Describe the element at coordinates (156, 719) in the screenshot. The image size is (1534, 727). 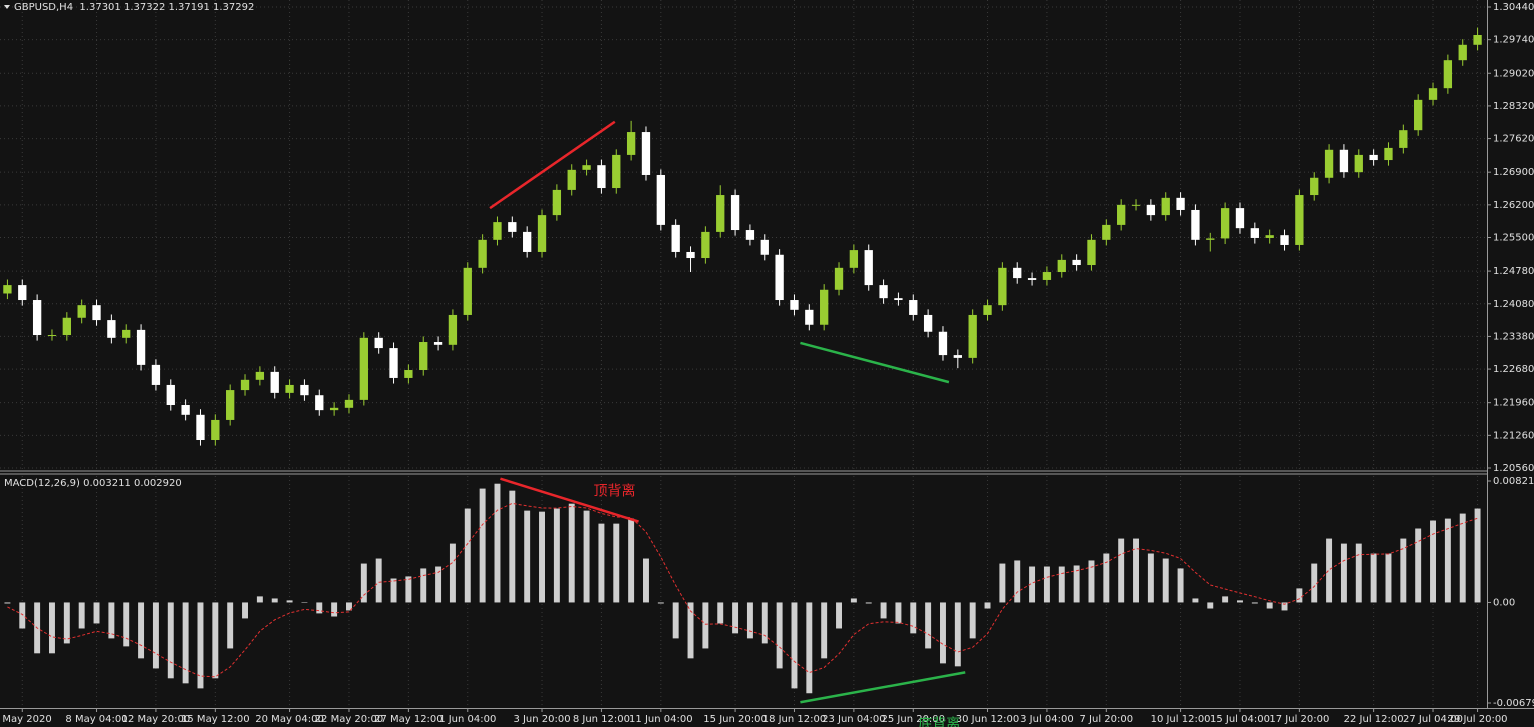
I see `x-tick-label: 12 May 20:00` at that location.